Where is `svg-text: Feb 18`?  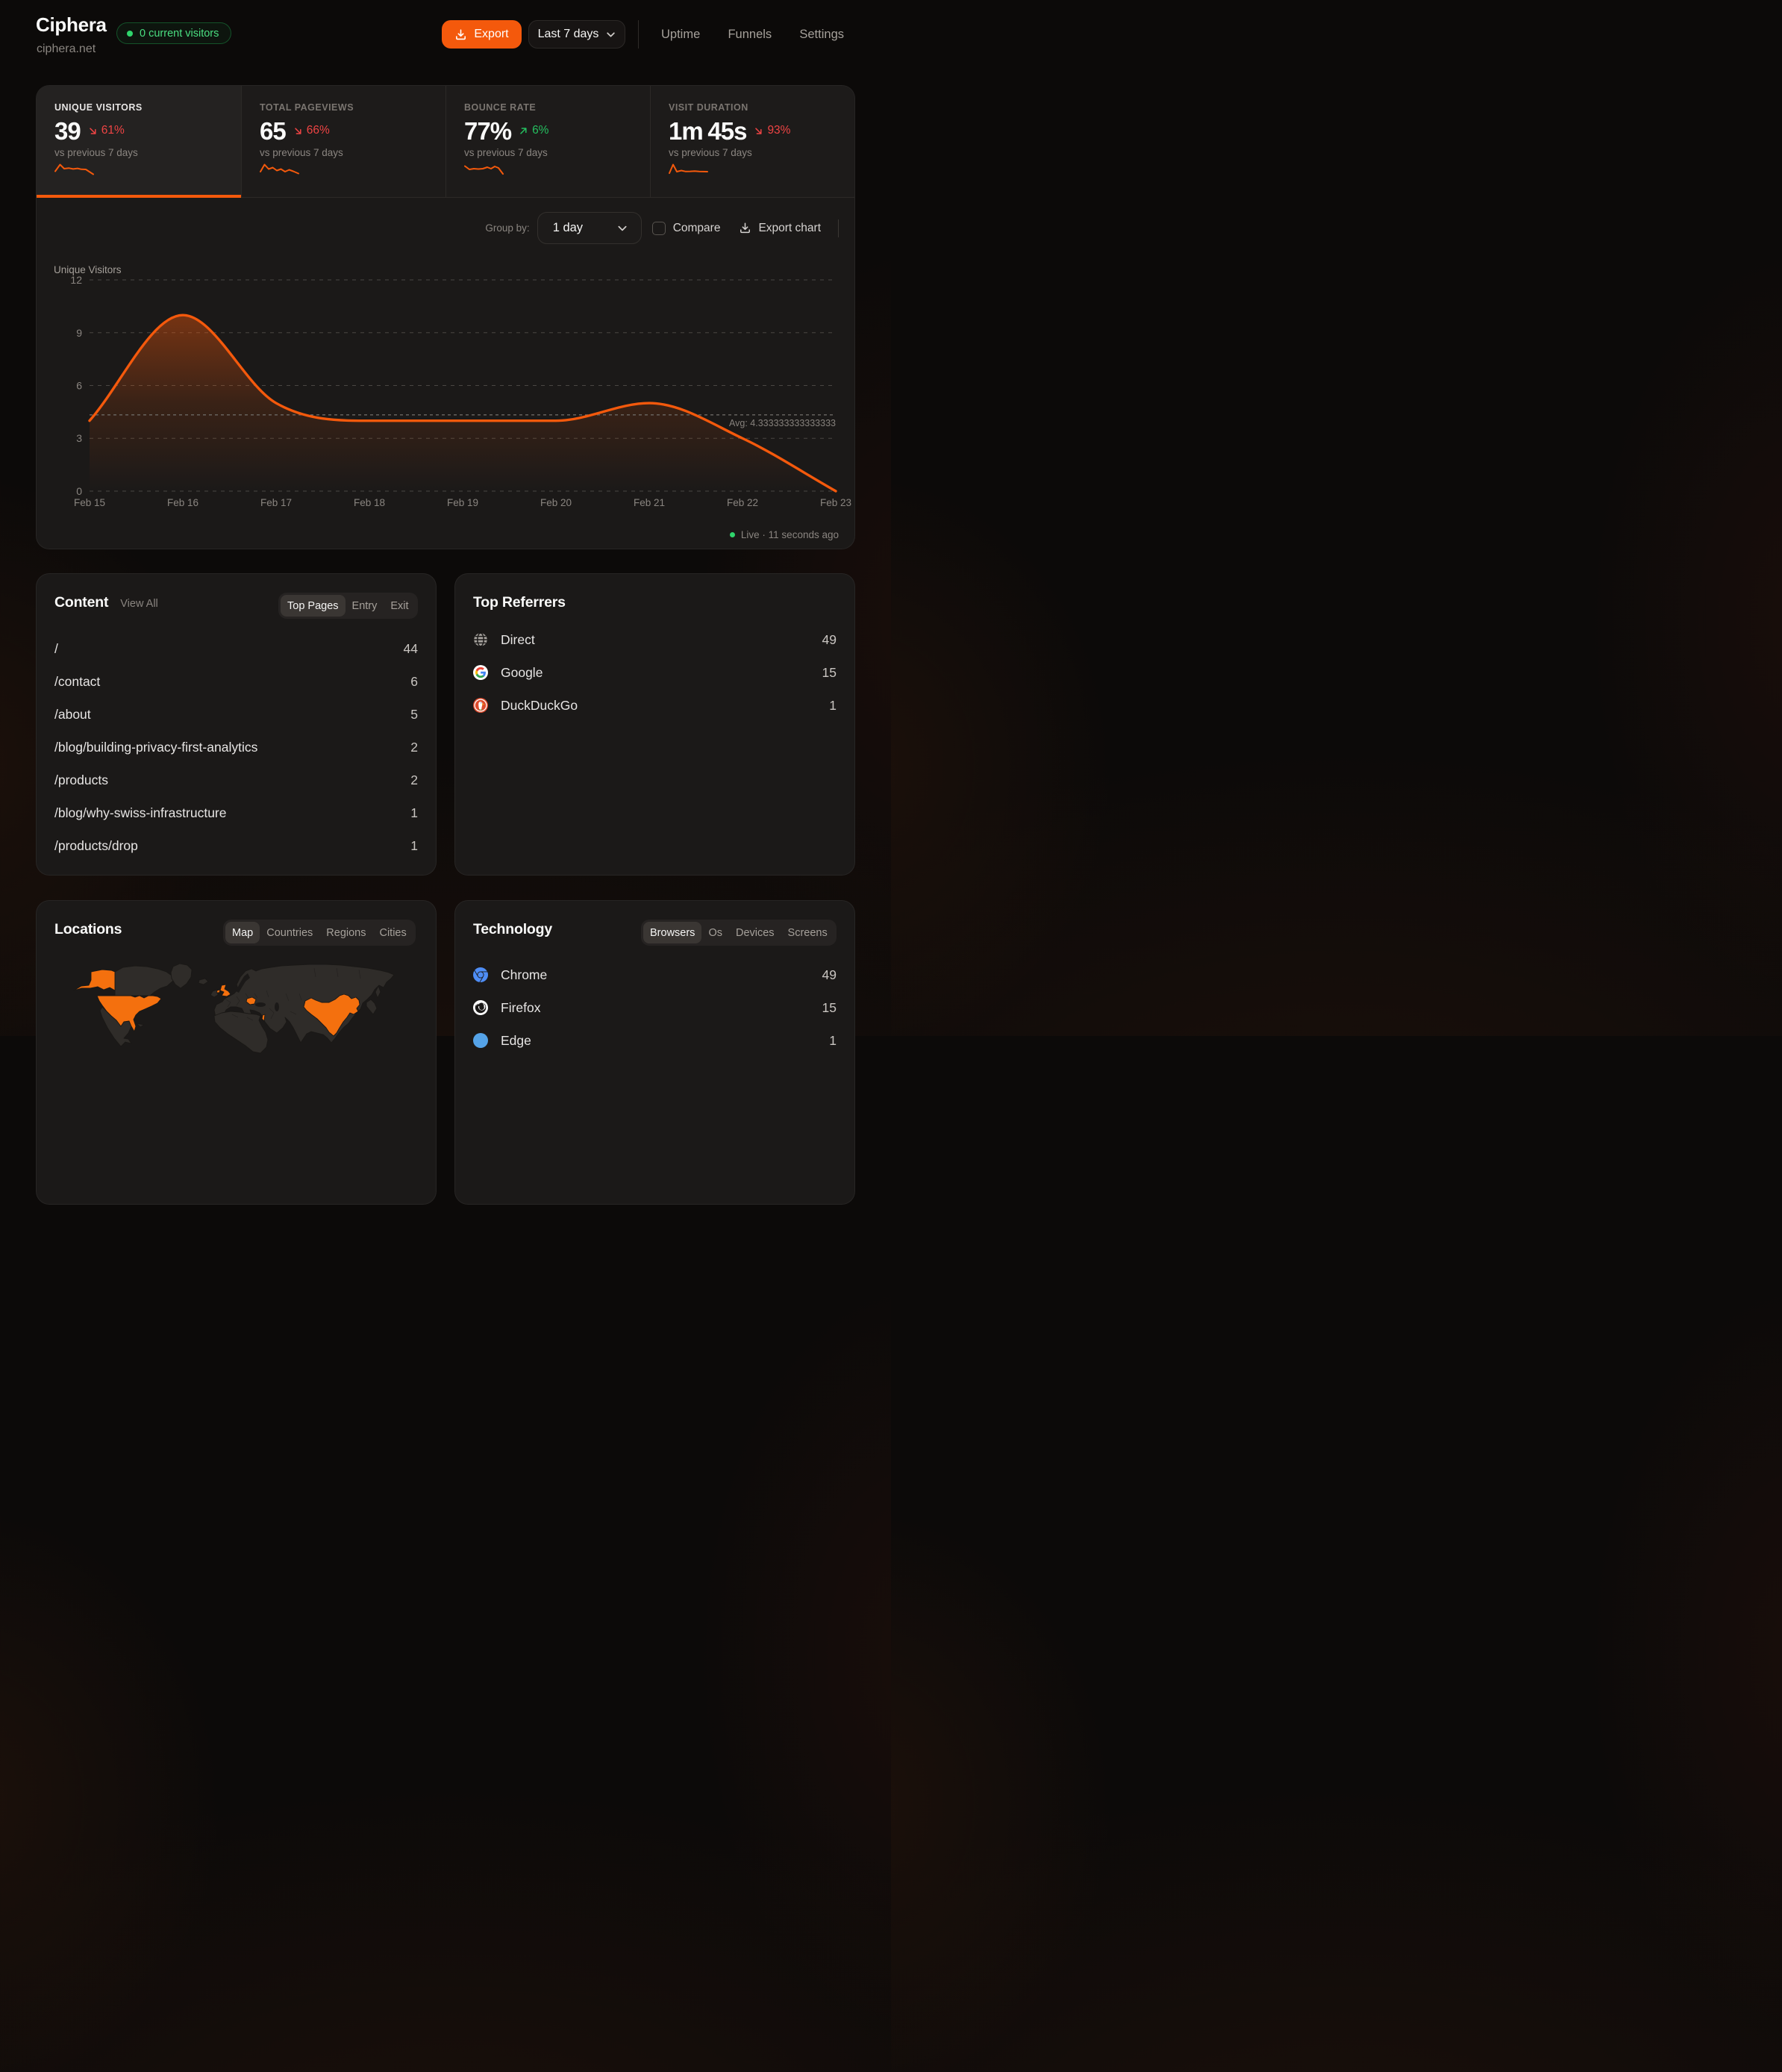
svg-text: Feb 18 is located at coordinates (369, 502).